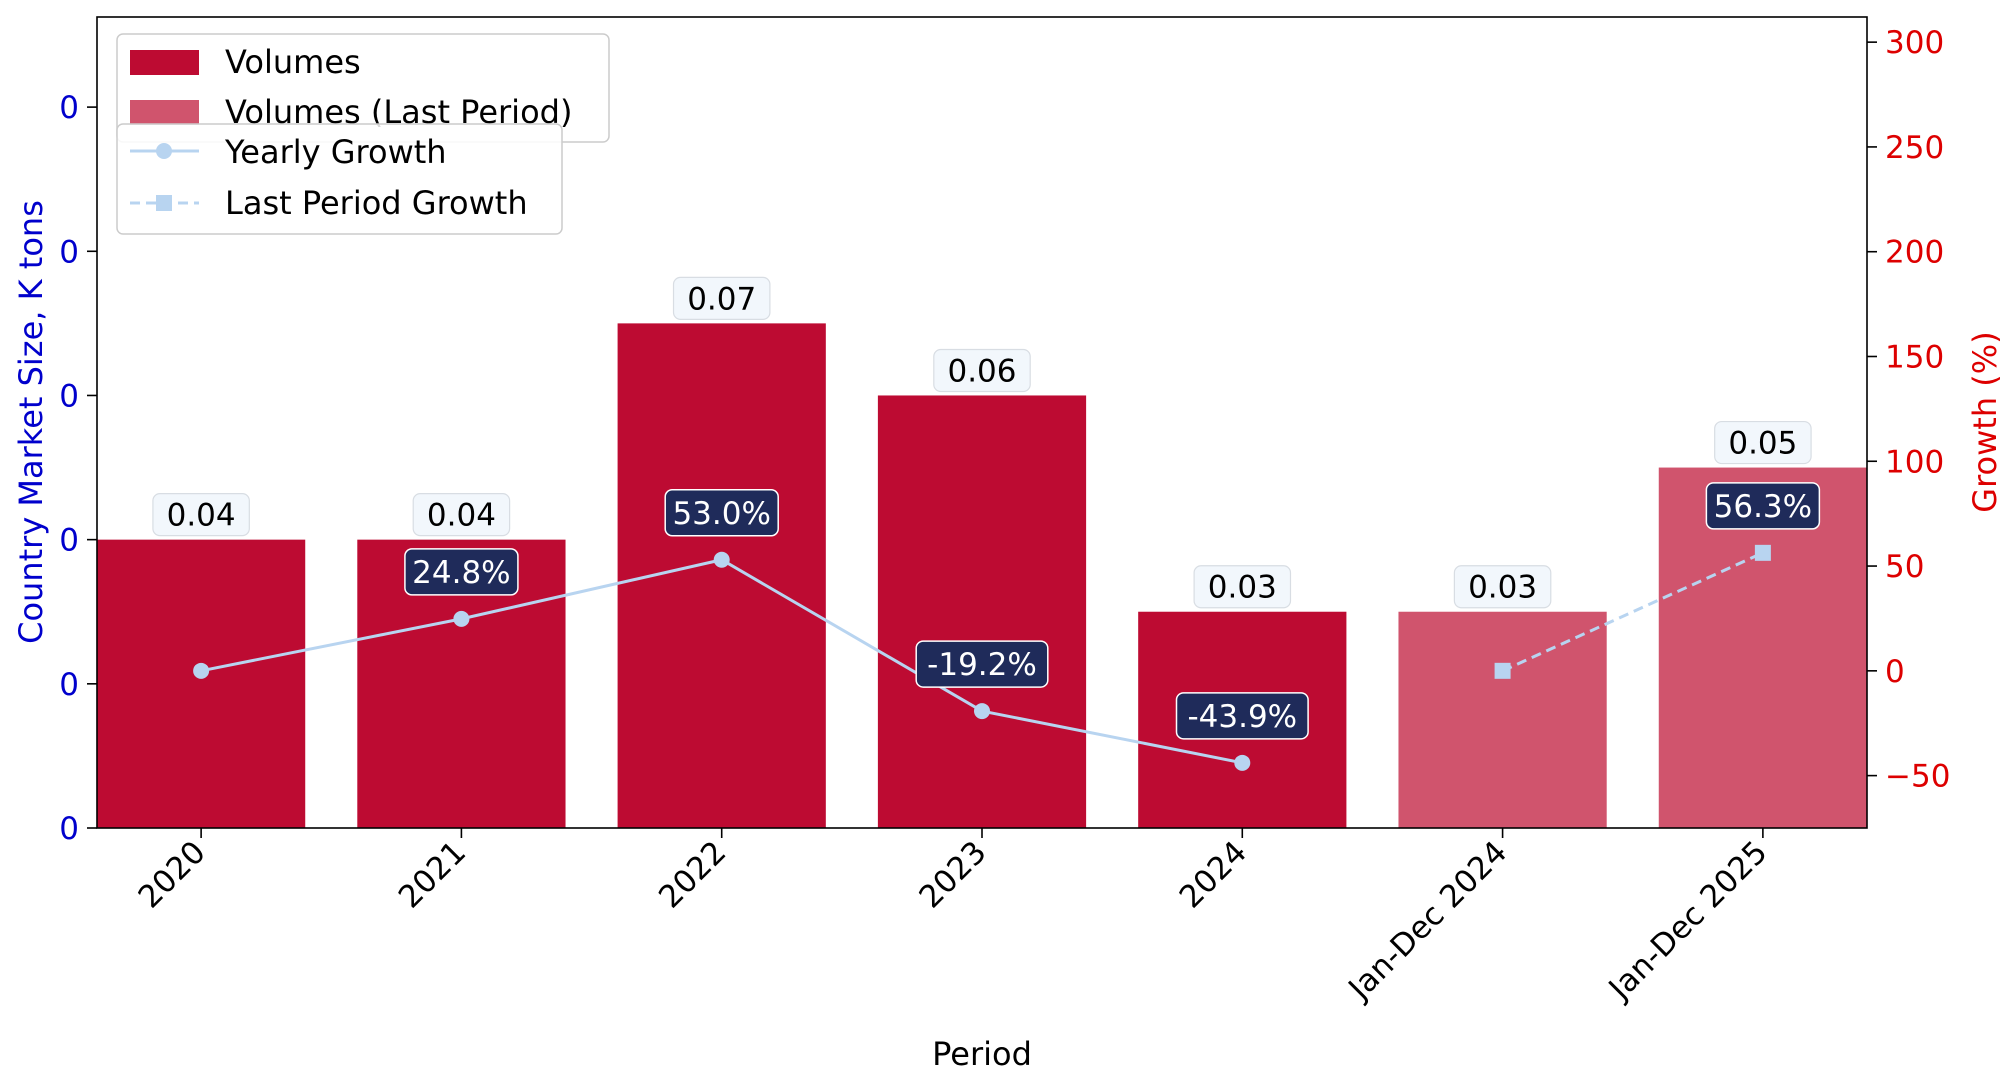 The image size is (2010, 1087). I want to click on x-tick-label: Jan-Dec 2024, so click(1427, 921).